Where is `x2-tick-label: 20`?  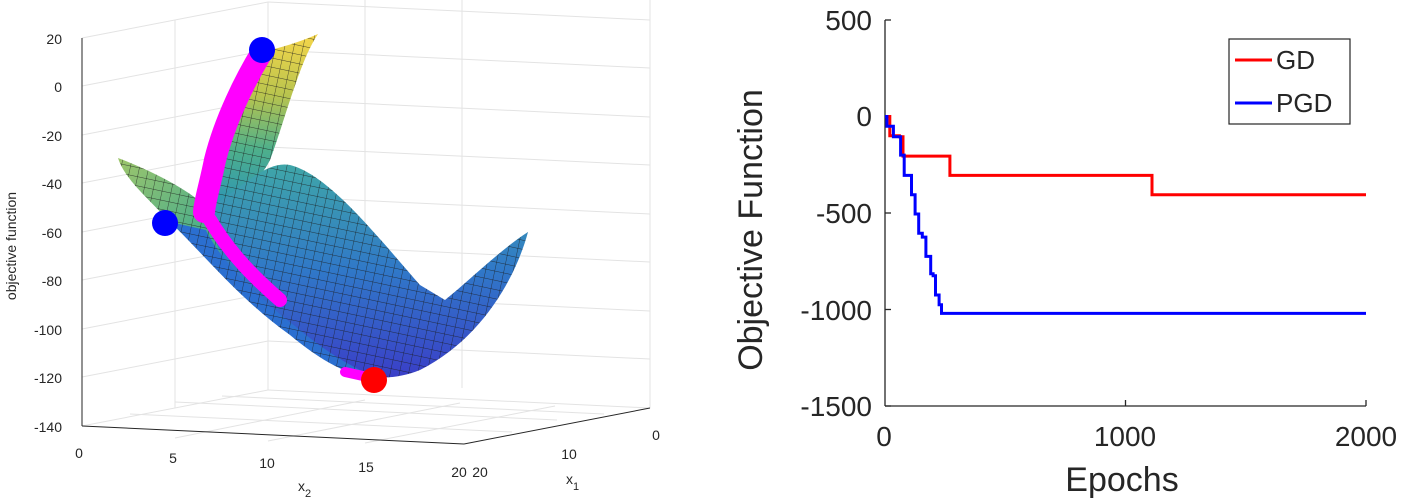
x2-tick-label: 20 is located at coordinates (459, 472).